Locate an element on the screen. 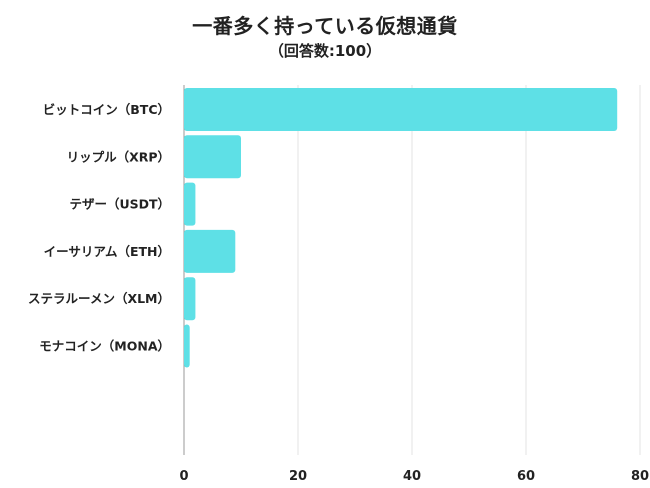 The image size is (650, 488). x-tick-label-0: 0 is located at coordinates (183, 476).